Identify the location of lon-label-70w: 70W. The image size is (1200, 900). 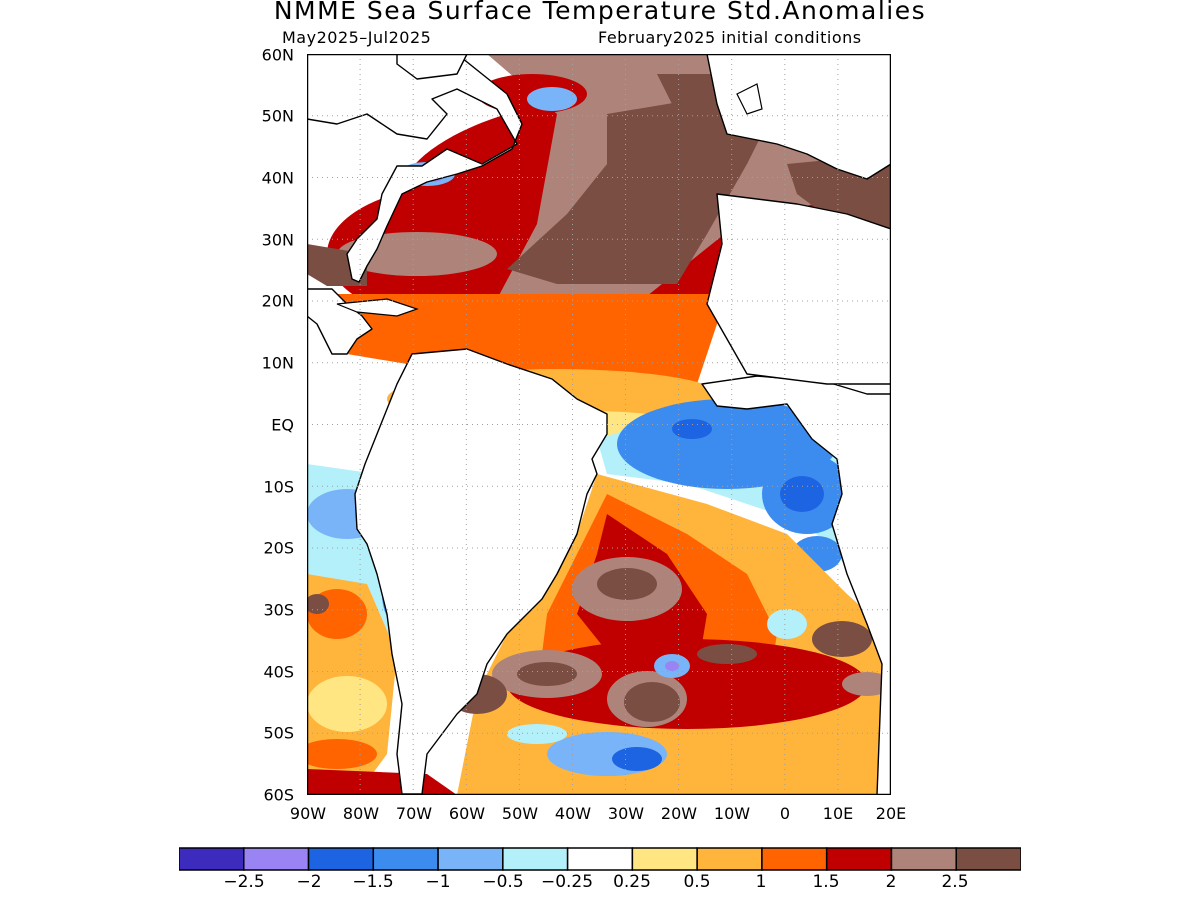
(414, 813).